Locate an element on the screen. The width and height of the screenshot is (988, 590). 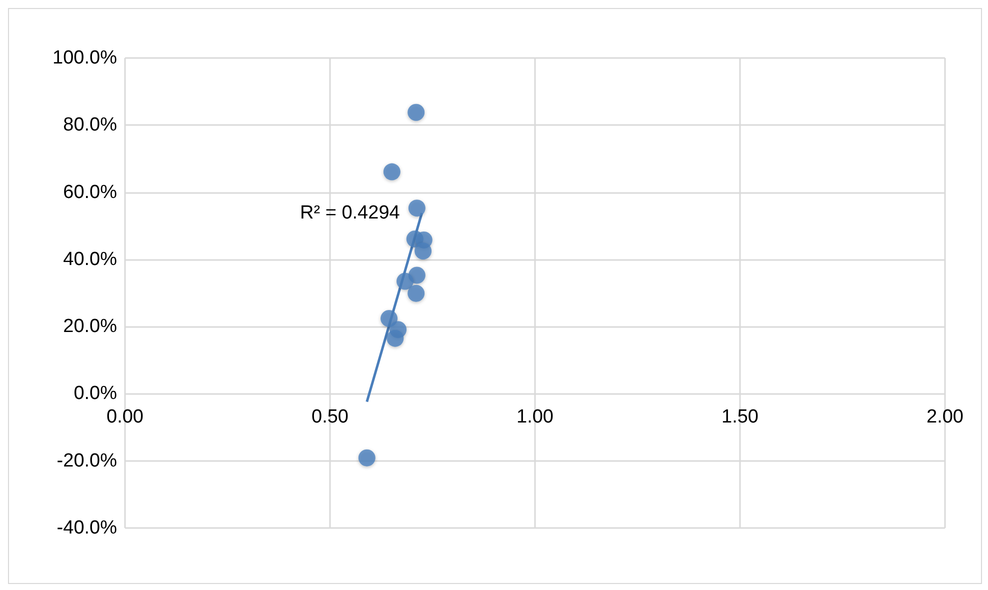
x-tick-label: 0.50 is located at coordinates (330, 417).